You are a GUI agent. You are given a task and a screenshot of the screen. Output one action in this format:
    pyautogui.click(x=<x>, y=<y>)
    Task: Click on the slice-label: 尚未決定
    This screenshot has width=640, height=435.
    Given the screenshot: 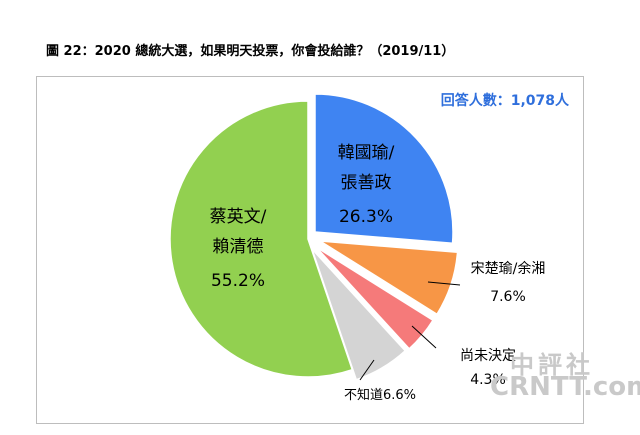 What is the action you would take?
    pyautogui.click(x=488, y=356)
    